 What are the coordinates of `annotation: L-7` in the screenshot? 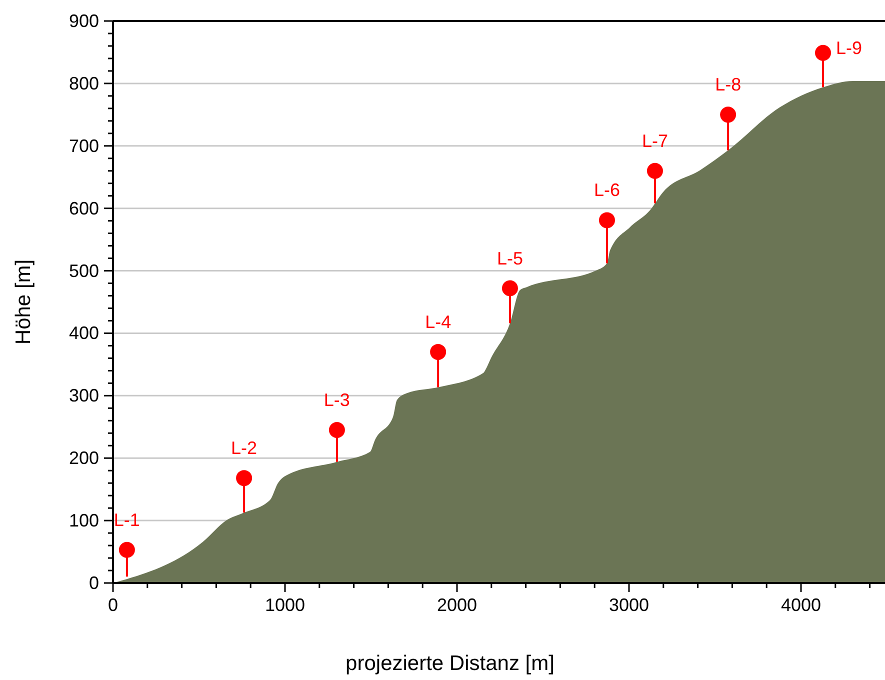 It's located at (655, 140).